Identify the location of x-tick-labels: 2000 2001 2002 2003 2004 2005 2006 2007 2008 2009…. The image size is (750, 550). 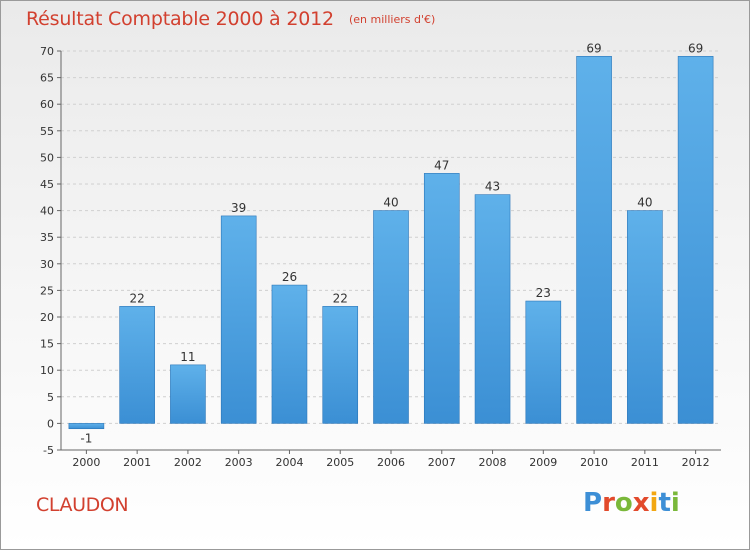
(390, 462).